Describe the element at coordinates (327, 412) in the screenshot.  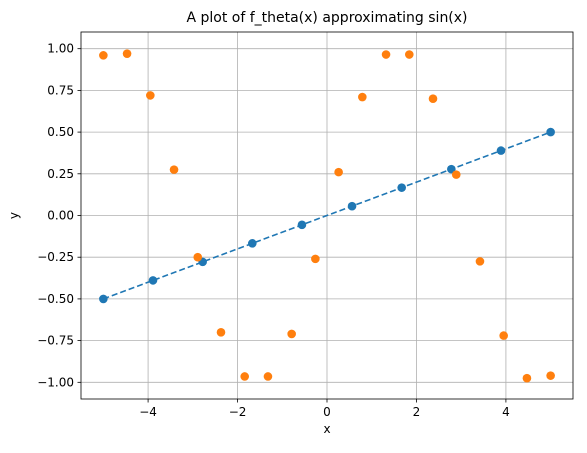
I see `x-tick-label: 0` at that location.